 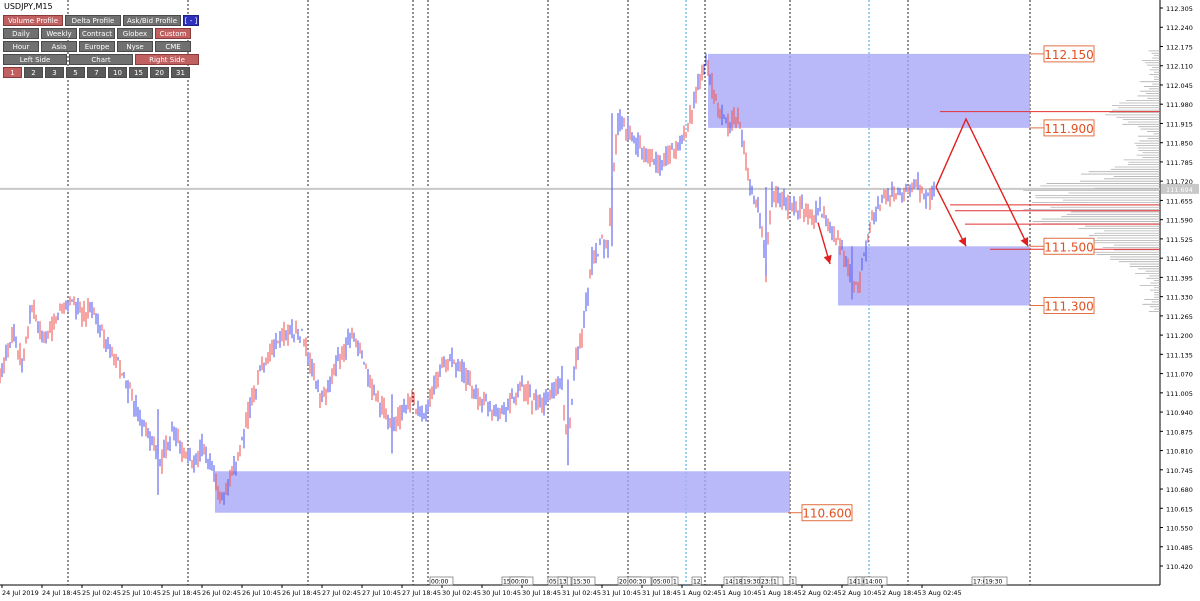 I want to click on x-tick-label: 2 Aug 02:45, so click(x=822, y=593).